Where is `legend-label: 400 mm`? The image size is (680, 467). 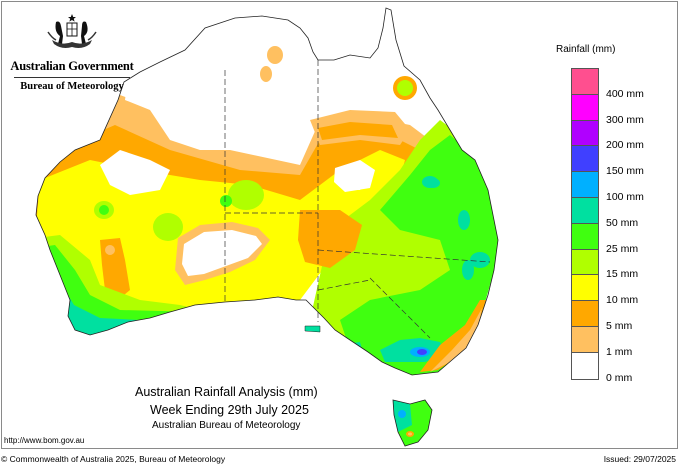 legend-label: 400 mm is located at coordinates (625, 93).